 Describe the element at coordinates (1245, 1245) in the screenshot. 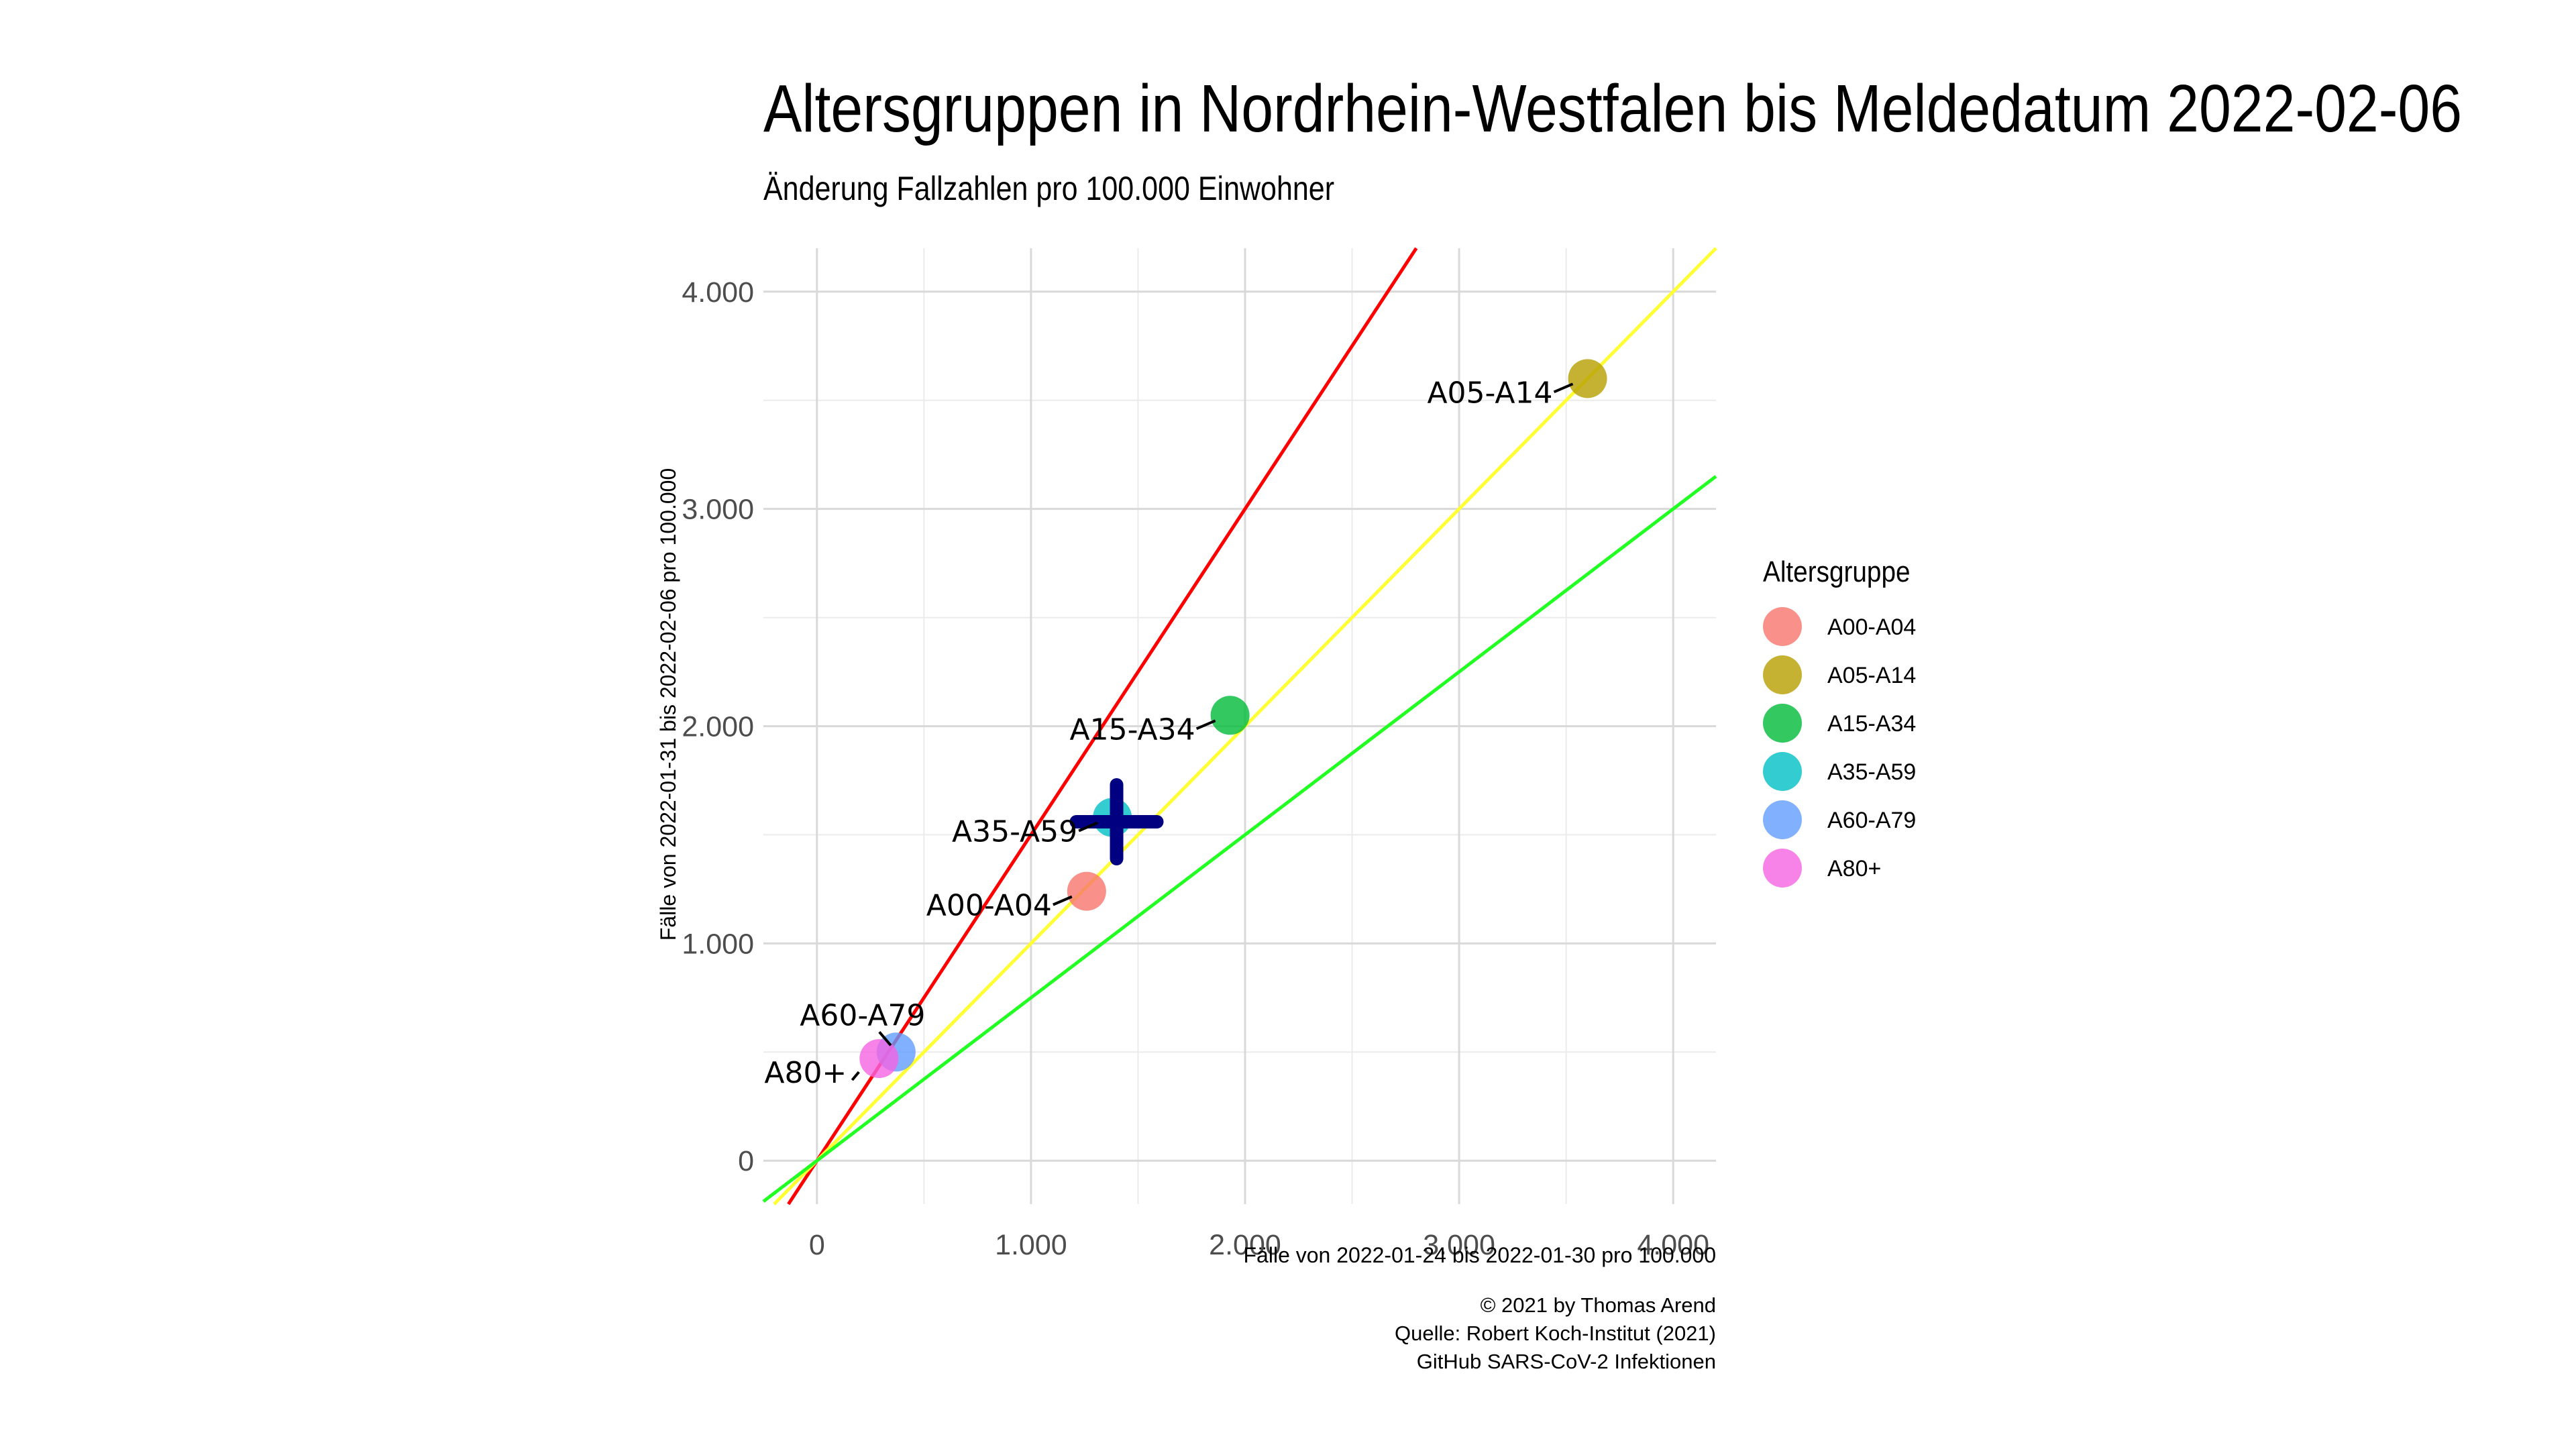

I see `x-tick-label: 2.000` at that location.